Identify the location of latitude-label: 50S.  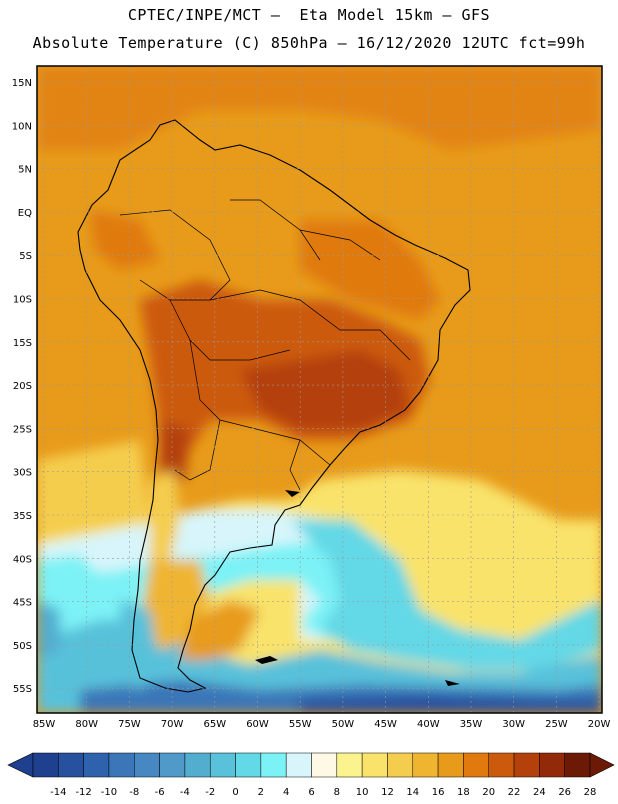
(22, 646).